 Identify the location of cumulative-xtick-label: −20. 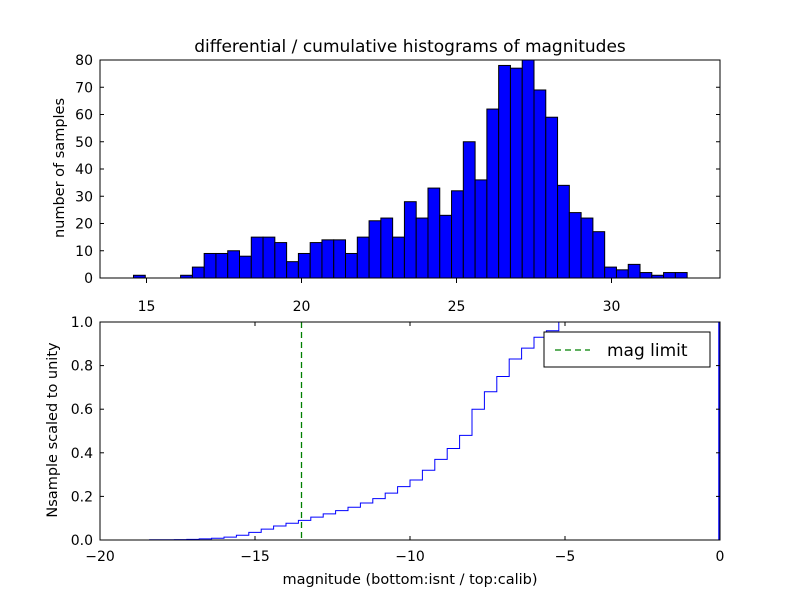
(100, 557).